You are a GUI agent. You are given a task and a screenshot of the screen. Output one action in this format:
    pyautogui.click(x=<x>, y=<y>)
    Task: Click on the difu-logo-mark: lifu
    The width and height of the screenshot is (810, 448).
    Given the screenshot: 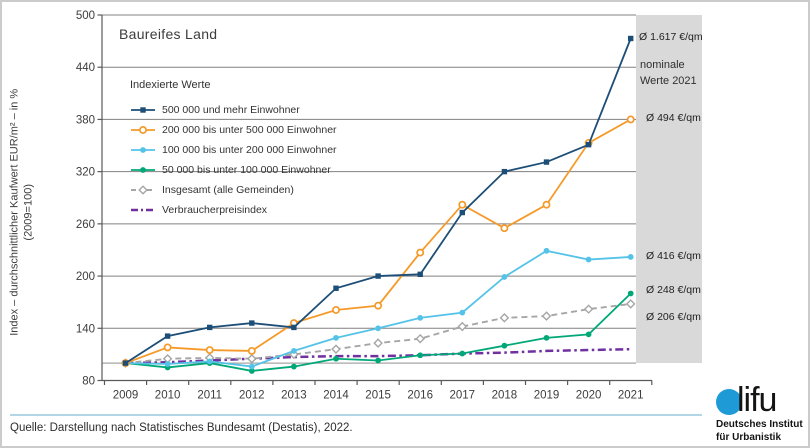 What is the action you would take?
    pyautogui.click(x=759, y=400)
    